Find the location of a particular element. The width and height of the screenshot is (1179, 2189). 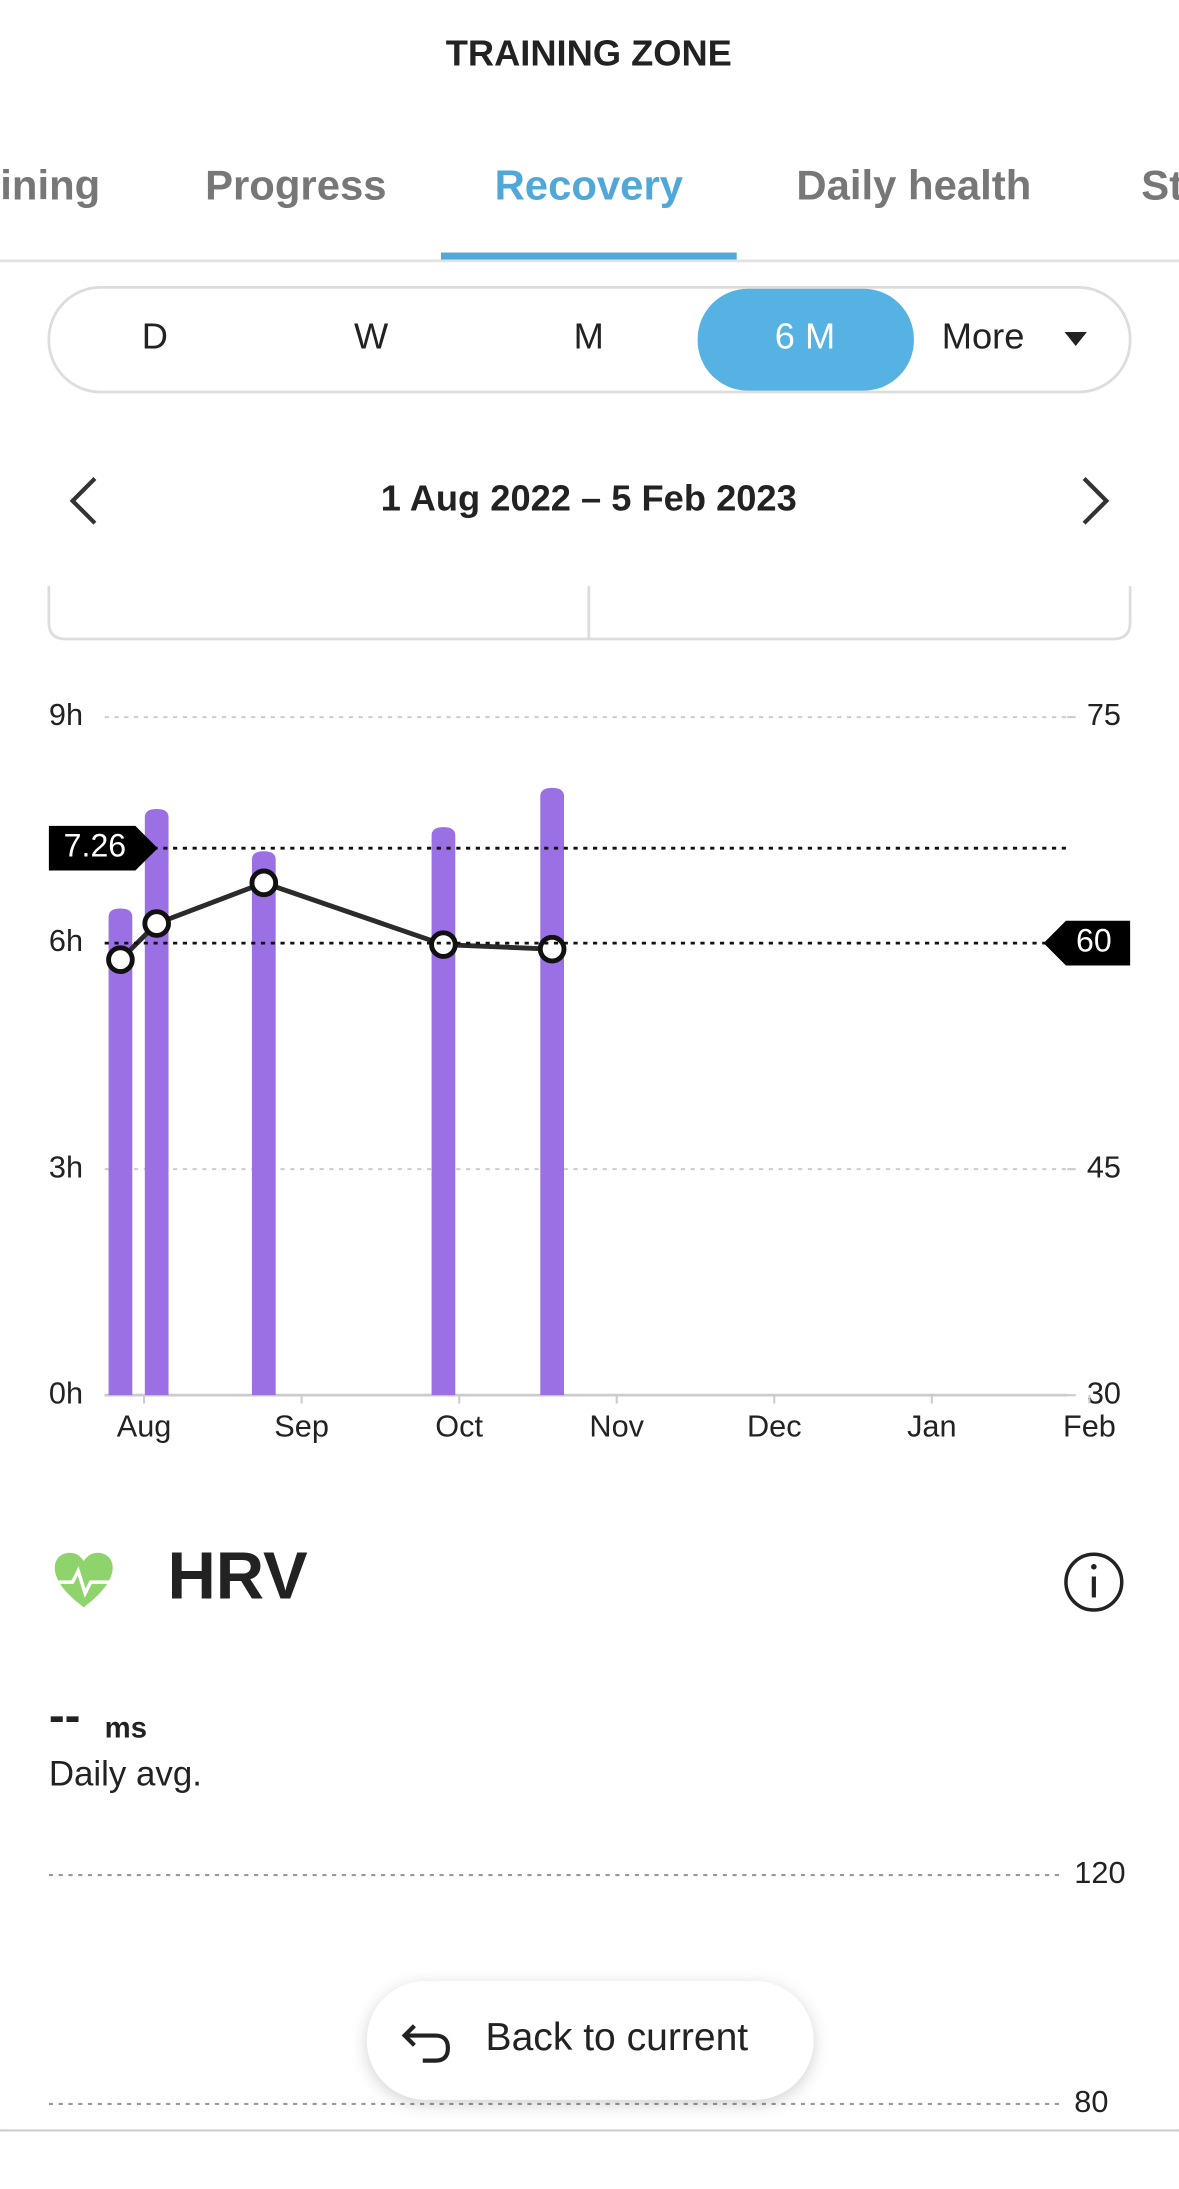

y-tick-label: 6h is located at coordinates (66, 940).